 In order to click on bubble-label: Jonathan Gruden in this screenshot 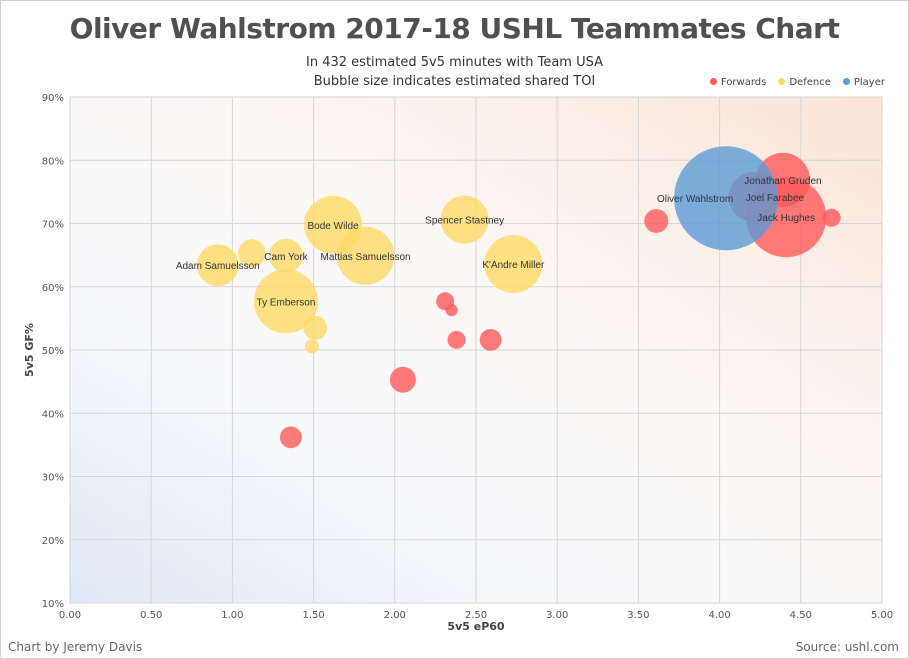, I will do `click(782, 181)`.